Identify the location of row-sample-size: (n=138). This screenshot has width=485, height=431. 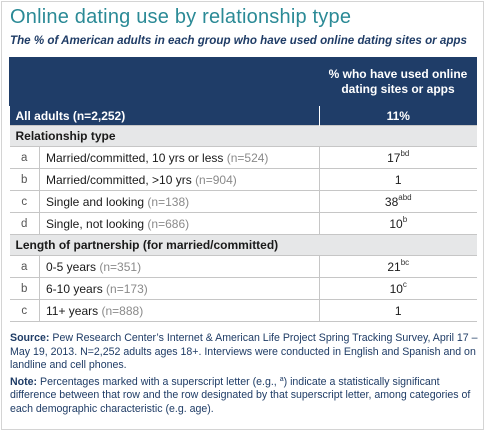
(168, 201).